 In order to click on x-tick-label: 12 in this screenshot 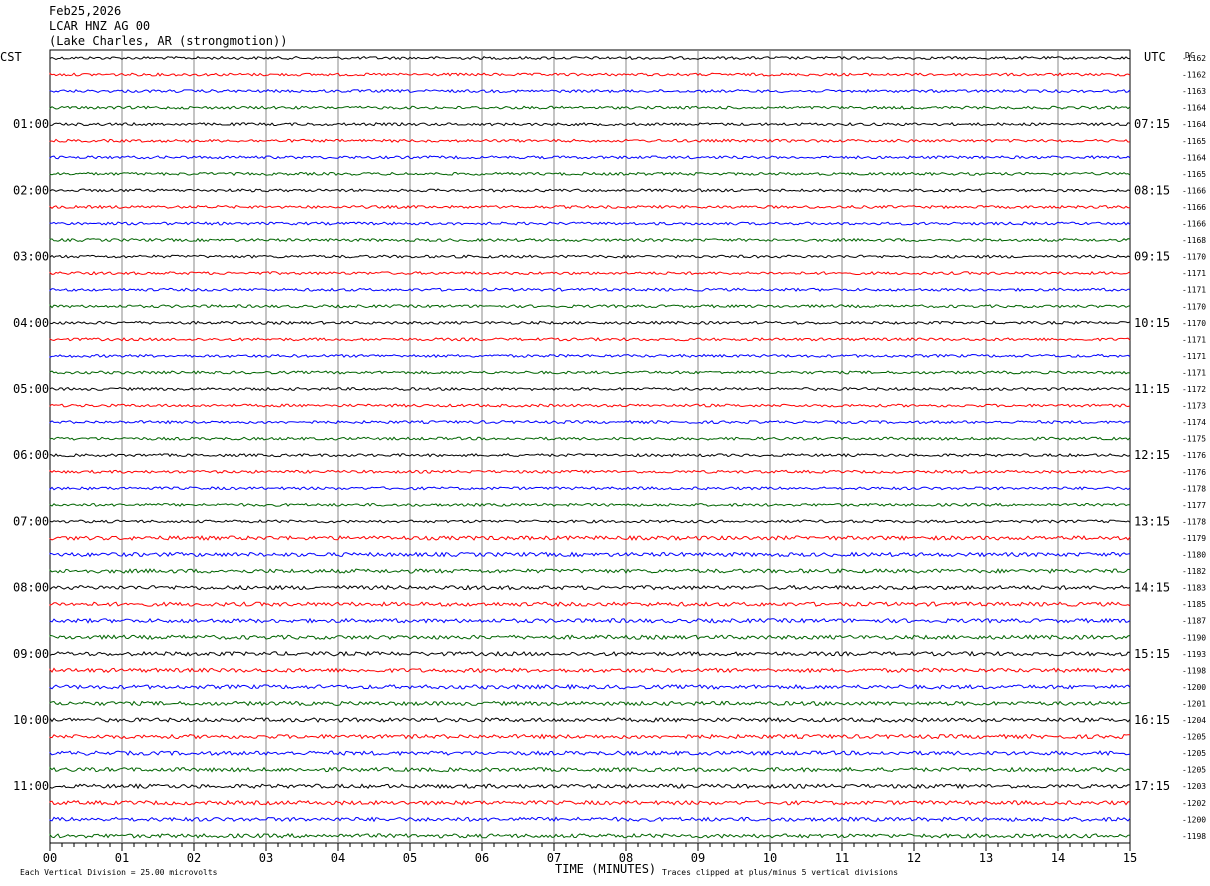, I will do `click(914, 858)`.